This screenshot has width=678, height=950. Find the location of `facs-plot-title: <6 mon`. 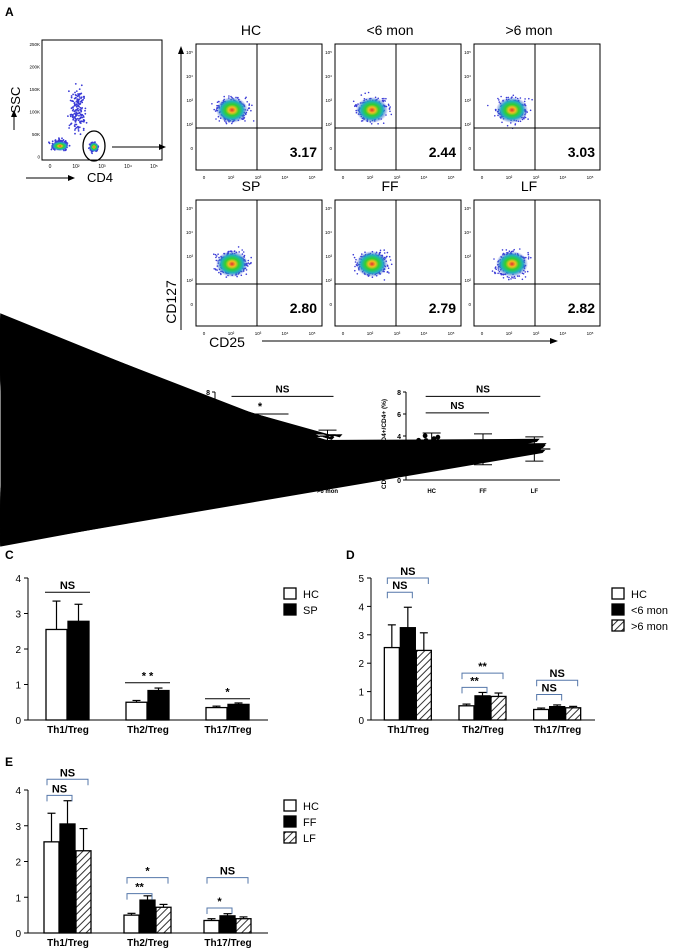

facs-plot-title: <6 mon is located at coordinates (389, 30).